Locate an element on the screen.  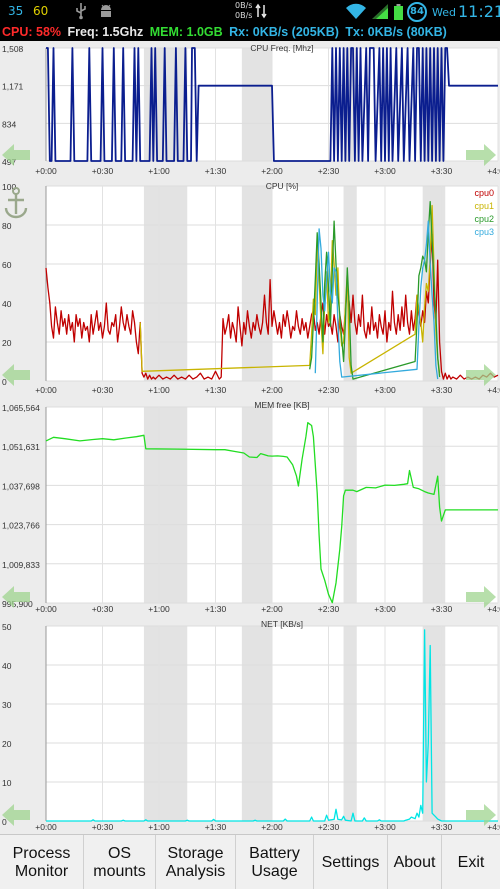
y-tick-label: 1,508 is located at coordinates (13, 49).